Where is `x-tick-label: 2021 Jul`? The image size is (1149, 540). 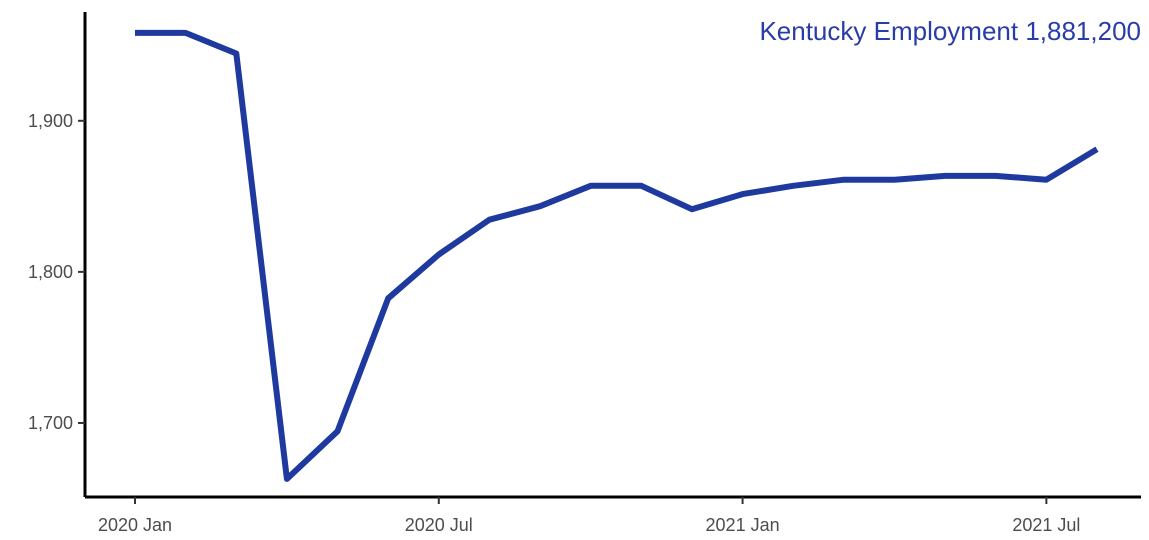
x-tick-label: 2021 Jul is located at coordinates (1046, 525).